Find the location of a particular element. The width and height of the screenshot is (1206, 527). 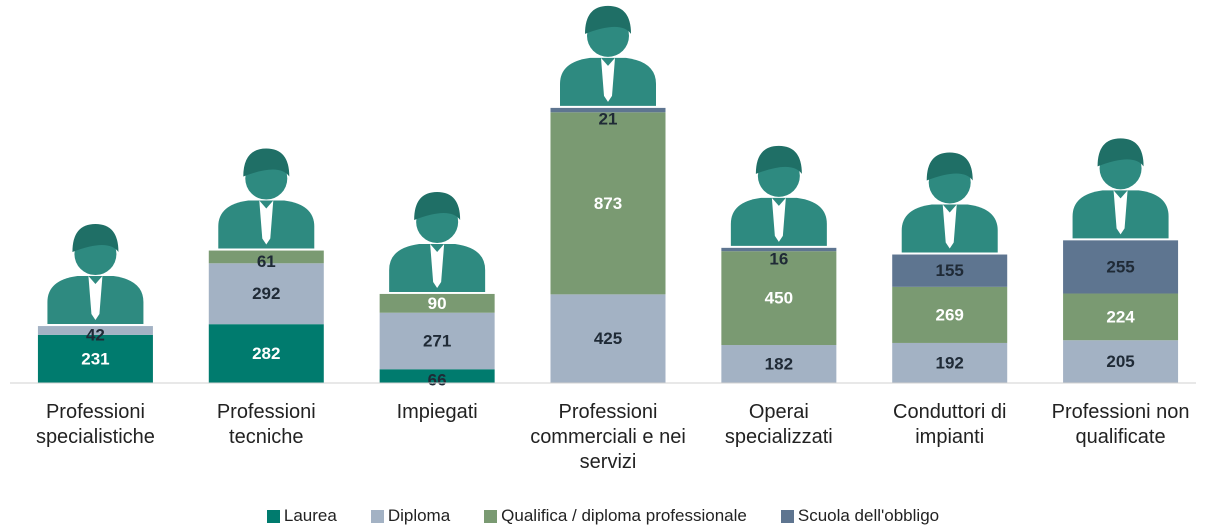

x-tick-label: Professioni tecniche is located at coordinates (266, 424).